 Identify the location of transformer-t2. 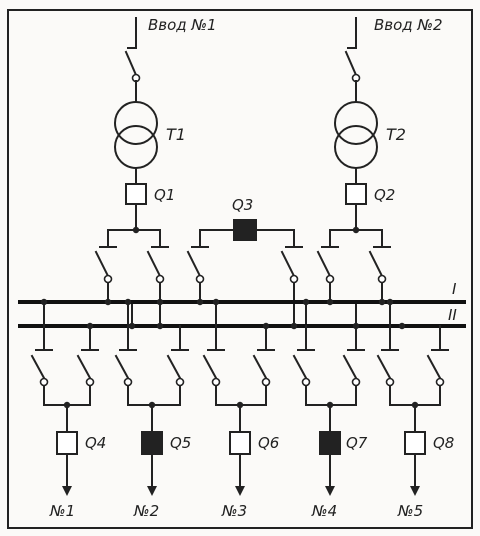
(356, 143).